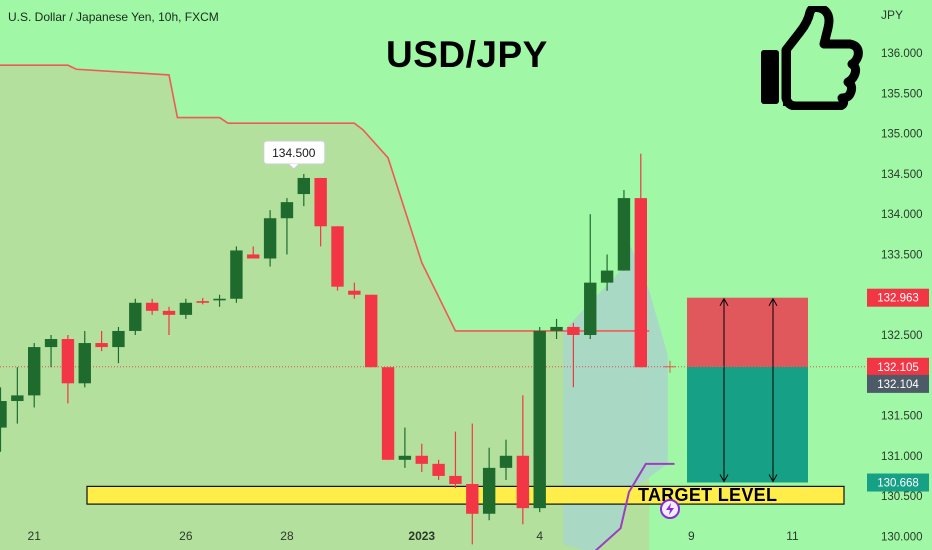  What do you see at coordinates (902, 255) in the screenshot?
I see `y-tick-label: 133.500` at bounding box center [902, 255].